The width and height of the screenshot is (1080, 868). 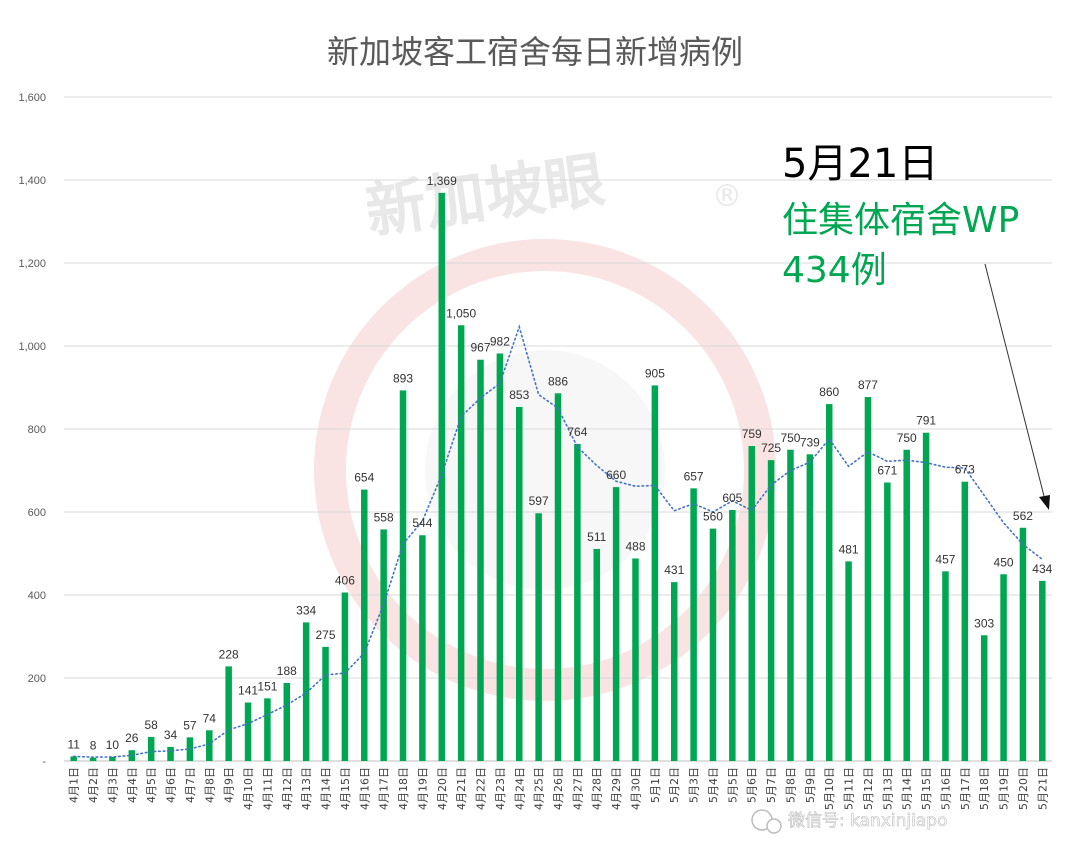 I want to click on data-label: 511, so click(x=596, y=537).